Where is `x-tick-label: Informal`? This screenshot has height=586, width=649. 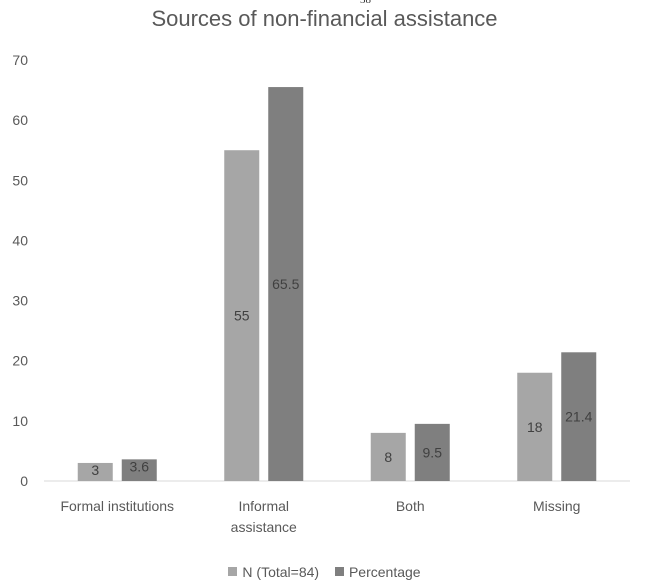
x-tick-label: Informal is located at coordinates (263, 506).